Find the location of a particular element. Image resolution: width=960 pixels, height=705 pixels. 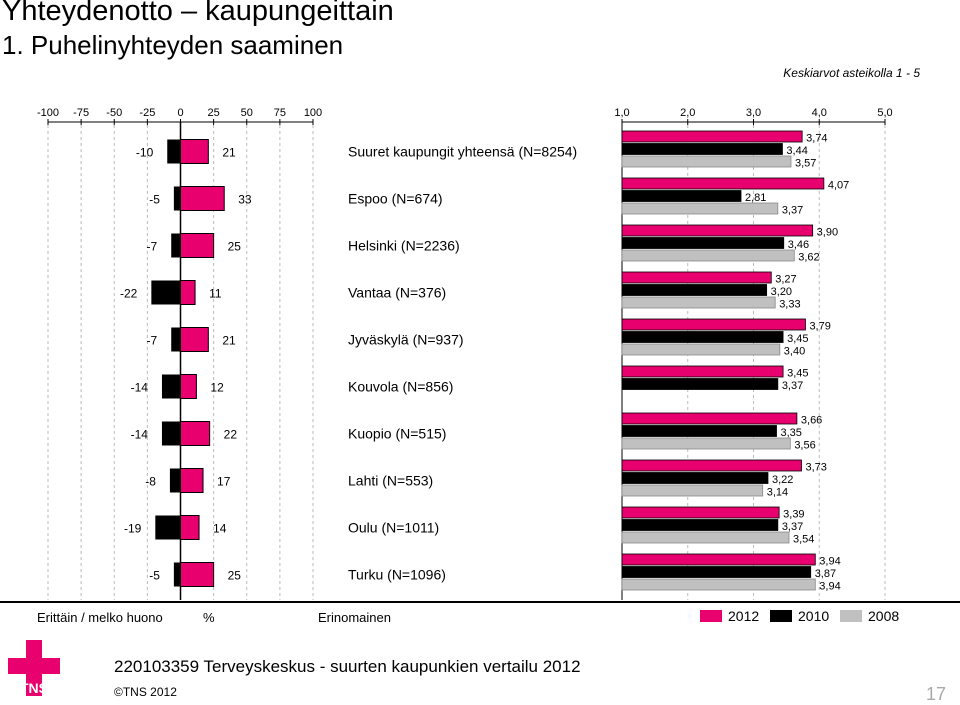

right-tick-label: 3,0 is located at coordinates (753, 113).